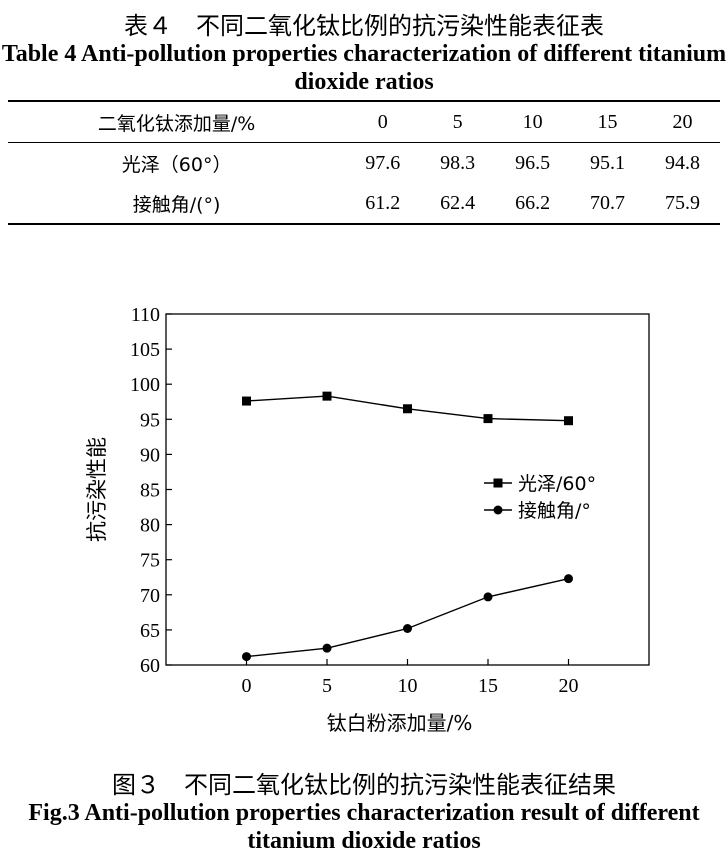  What do you see at coordinates (145, 385) in the screenshot?
I see `y-tick-label: 100` at bounding box center [145, 385].